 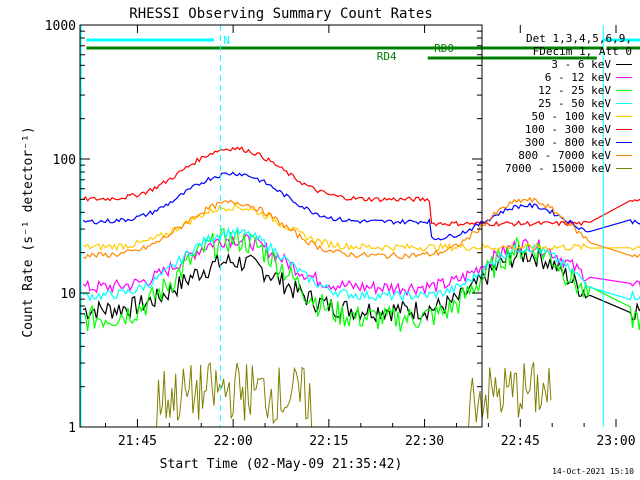 What do you see at coordinates (581, 64) in the screenshot?
I see `legend-label: 3 - 6 keV` at bounding box center [581, 64].